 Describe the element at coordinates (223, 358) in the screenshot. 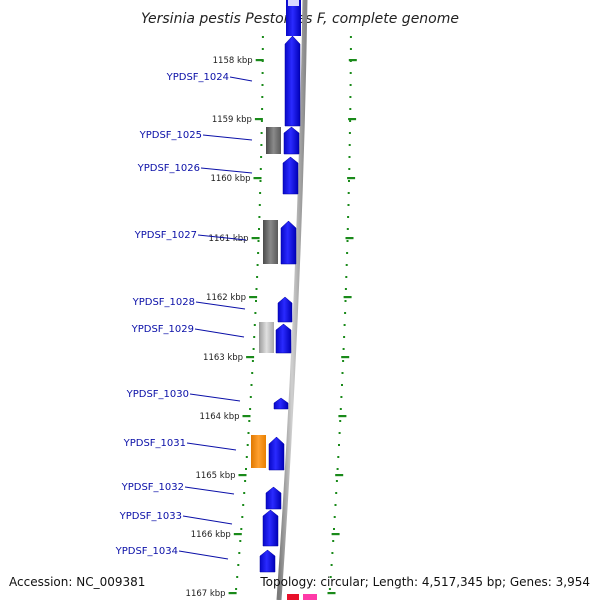

I see `kbp-tick-label: 1163 kbp` at that location.